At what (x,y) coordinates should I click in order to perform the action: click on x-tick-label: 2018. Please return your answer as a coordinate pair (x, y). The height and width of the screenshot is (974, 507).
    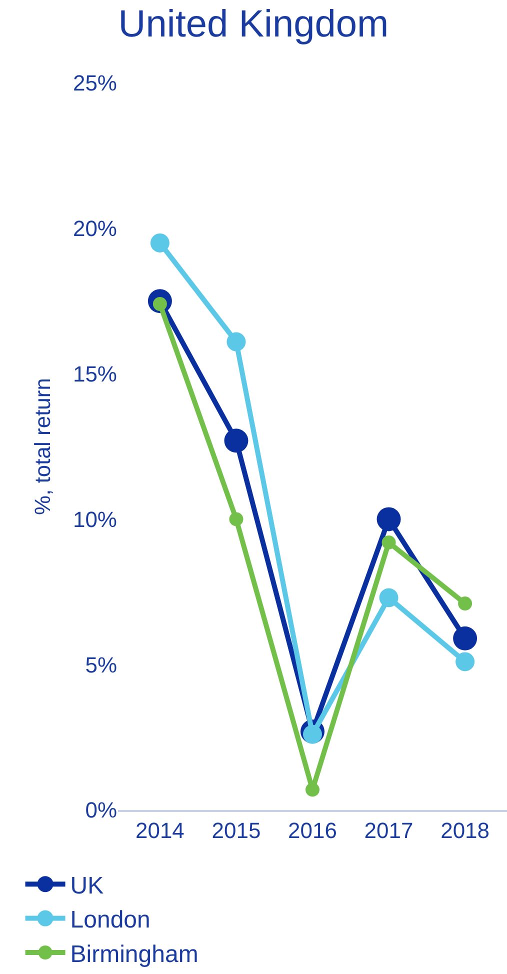
    Looking at the image, I should click on (465, 831).